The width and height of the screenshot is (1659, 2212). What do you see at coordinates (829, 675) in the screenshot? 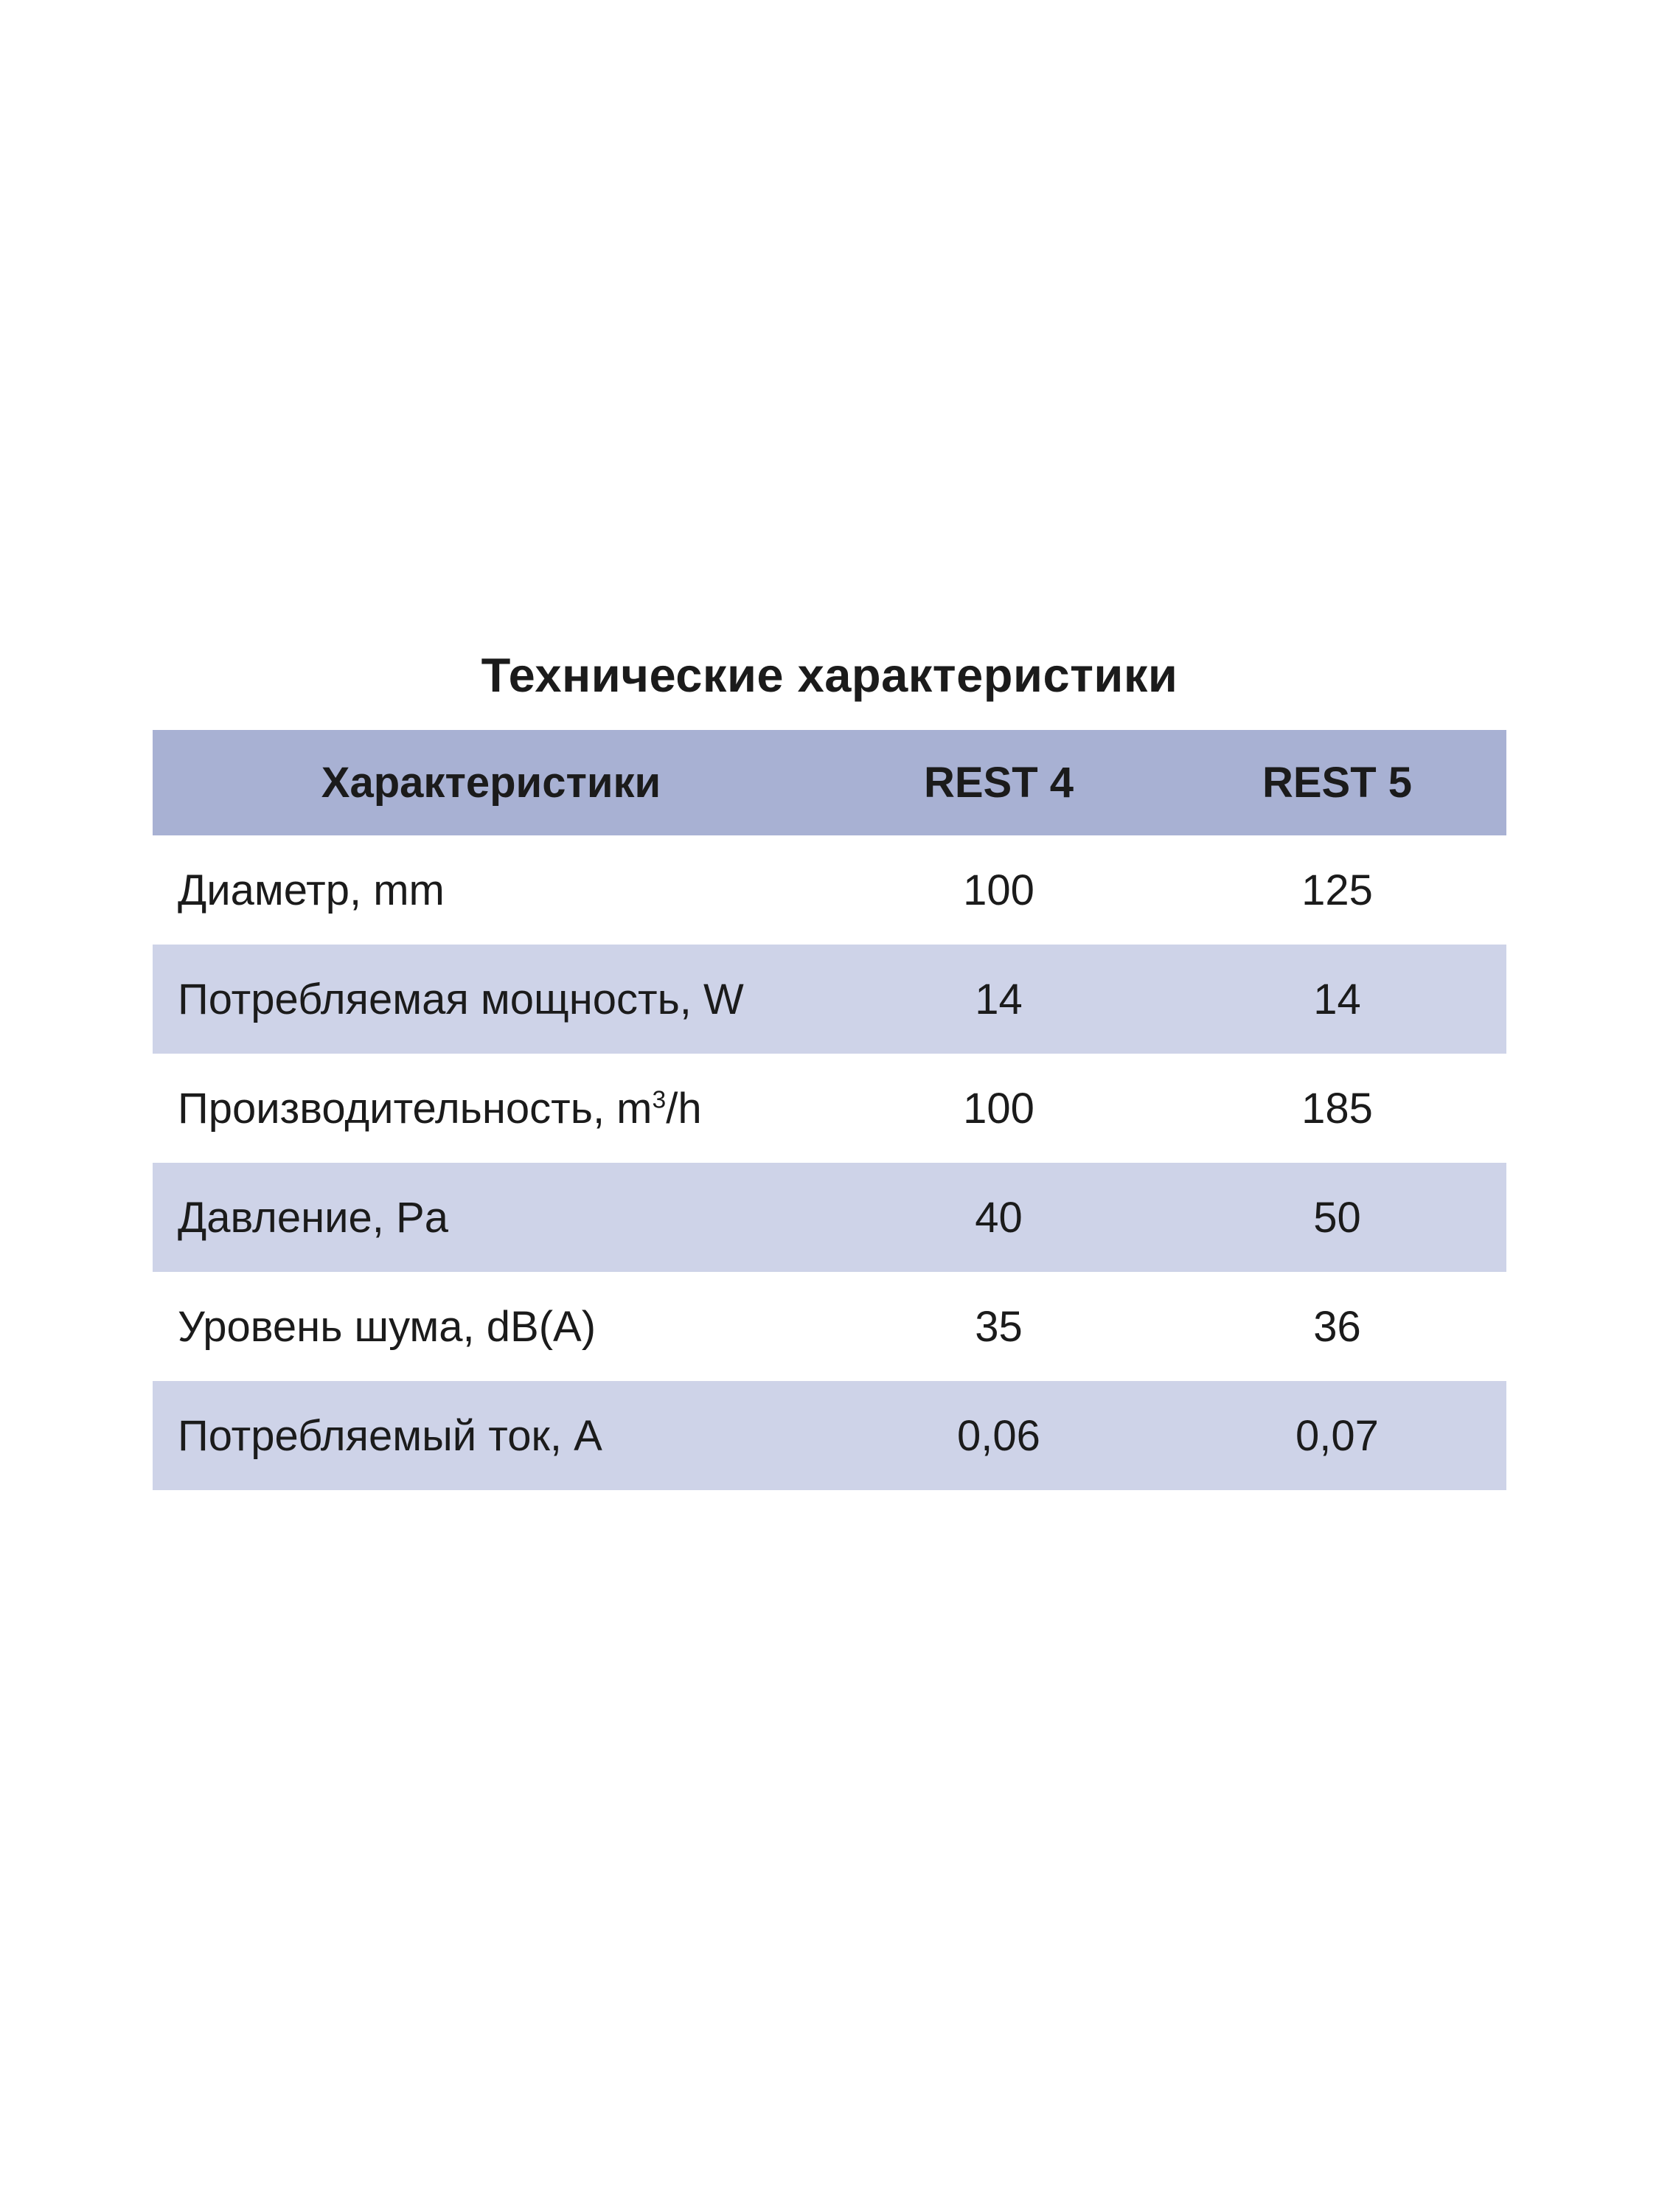
I see `page-title: Технические характеристики` at bounding box center [829, 675].